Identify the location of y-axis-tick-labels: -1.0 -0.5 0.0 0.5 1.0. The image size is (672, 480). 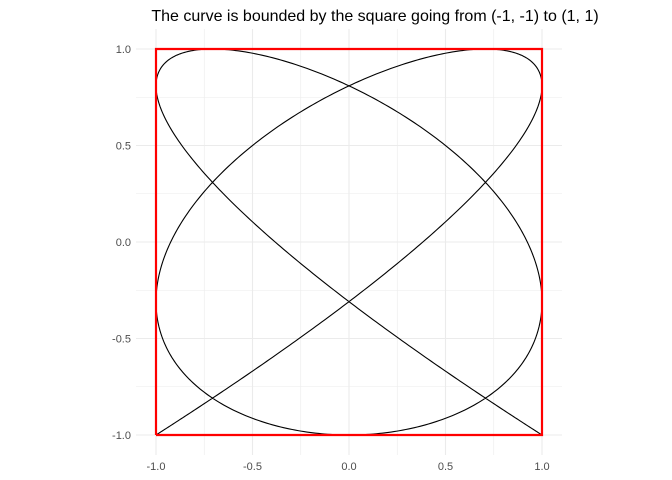
(121, 243).